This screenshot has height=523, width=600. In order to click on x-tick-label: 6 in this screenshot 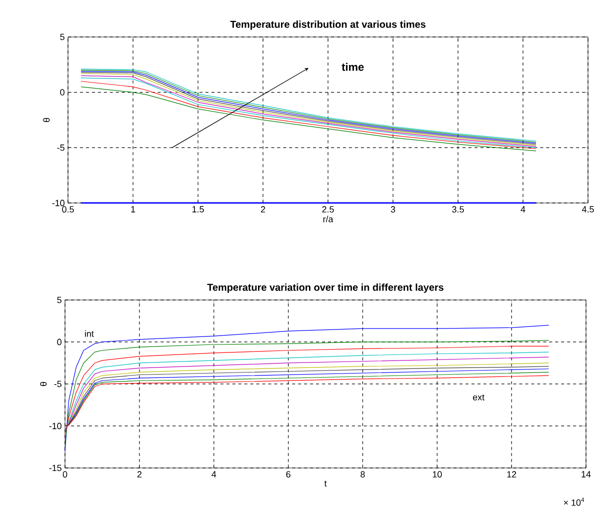, I will do `click(288, 474)`.